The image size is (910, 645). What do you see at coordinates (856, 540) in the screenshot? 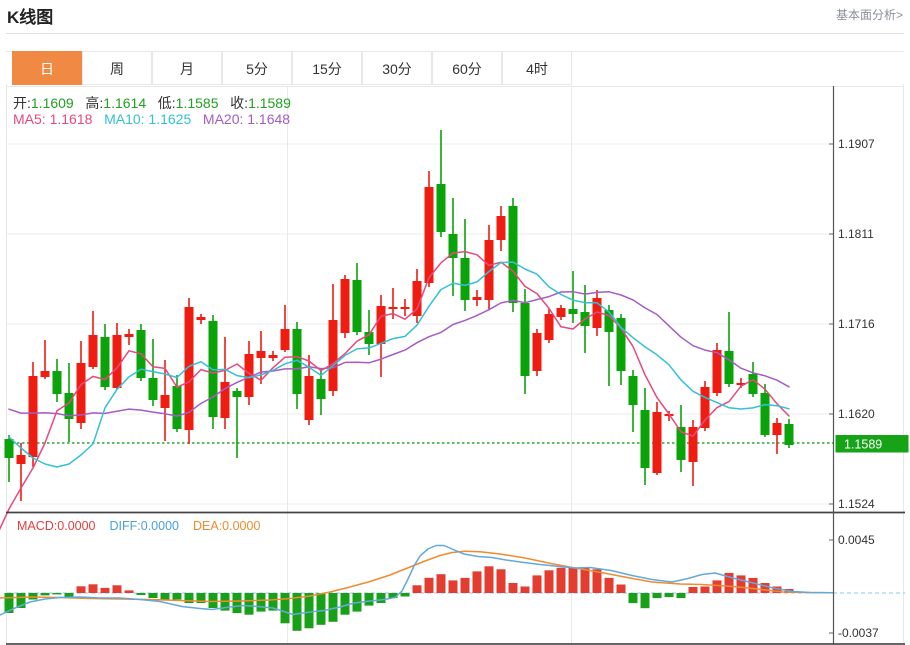
I see `svg-text: 0.0045` at bounding box center [856, 540].